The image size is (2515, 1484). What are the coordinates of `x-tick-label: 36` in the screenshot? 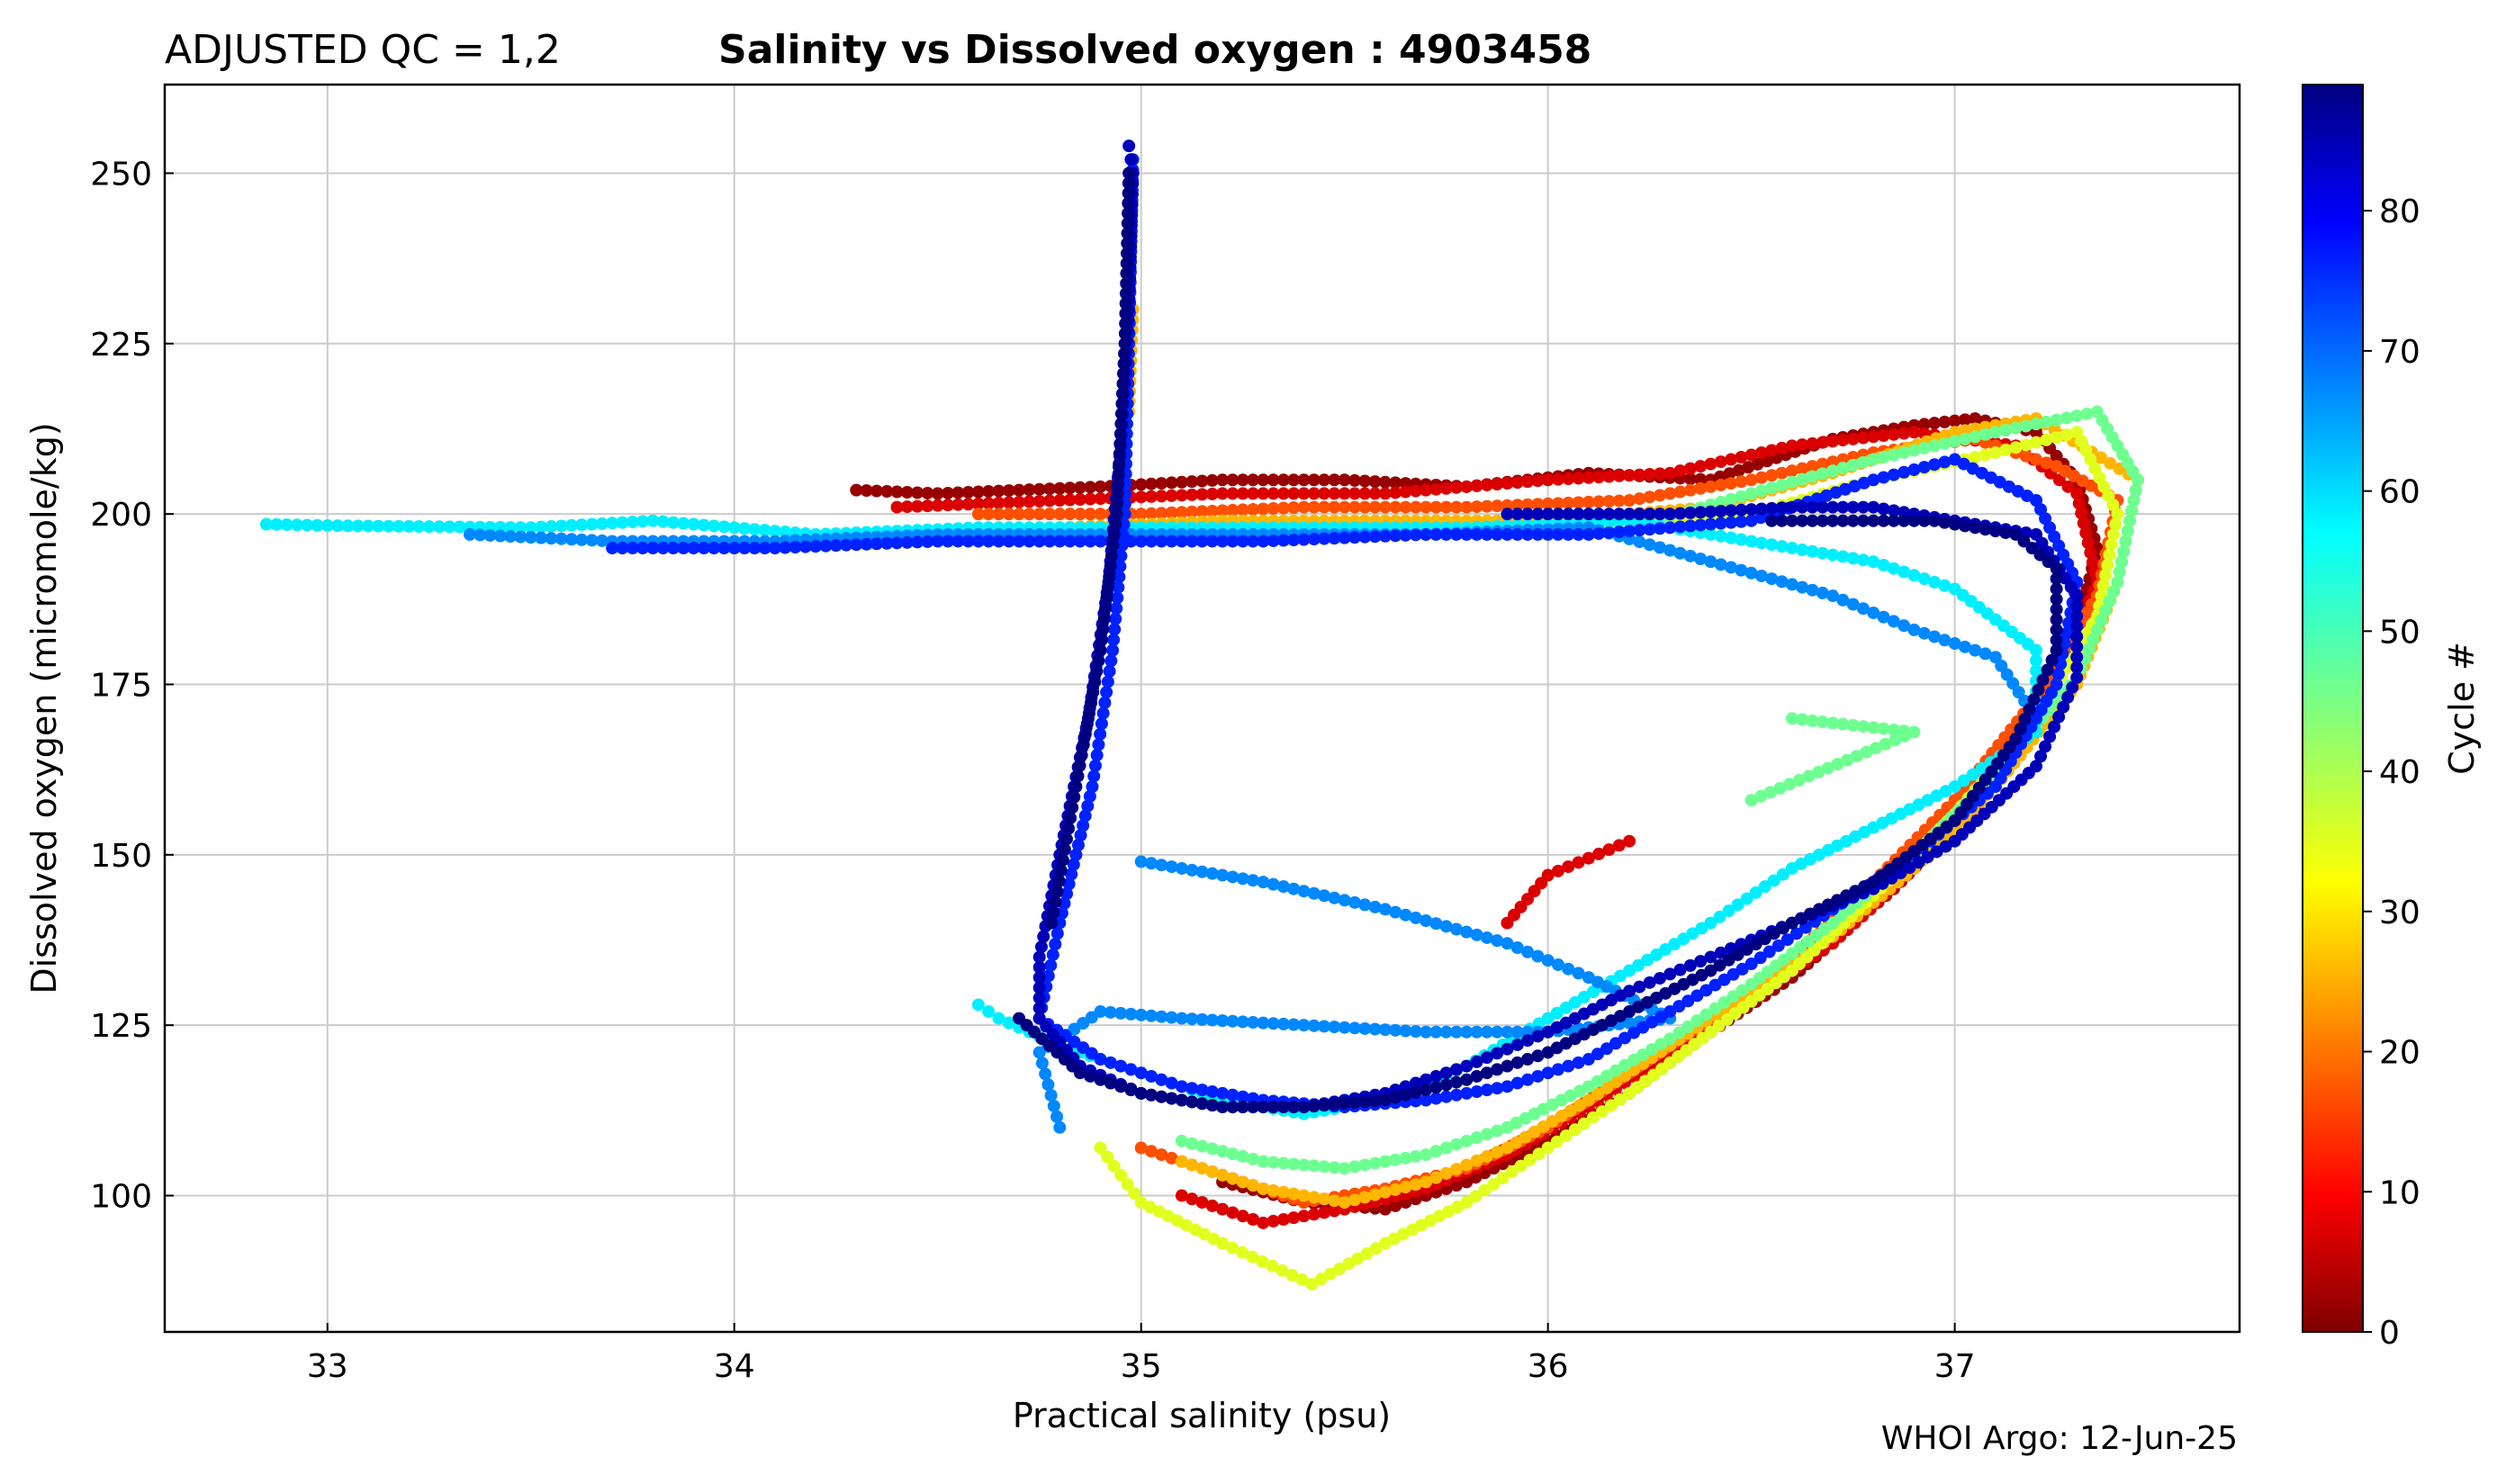 It's located at (1548, 1366).